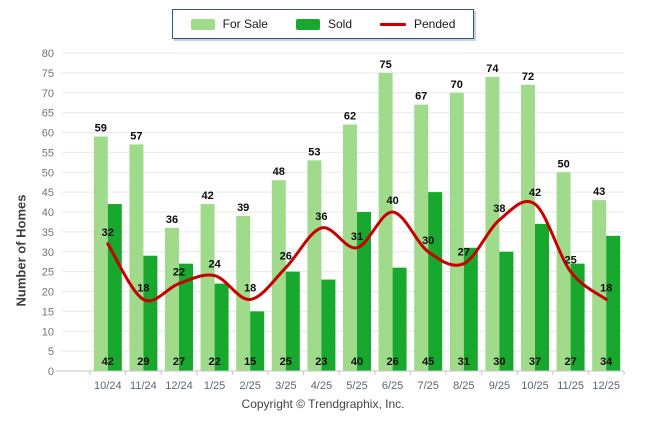 This screenshot has width=646, height=443. Describe the element at coordinates (321, 386) in the screenshot. I see `x-tick-label: 4/25` at that location.